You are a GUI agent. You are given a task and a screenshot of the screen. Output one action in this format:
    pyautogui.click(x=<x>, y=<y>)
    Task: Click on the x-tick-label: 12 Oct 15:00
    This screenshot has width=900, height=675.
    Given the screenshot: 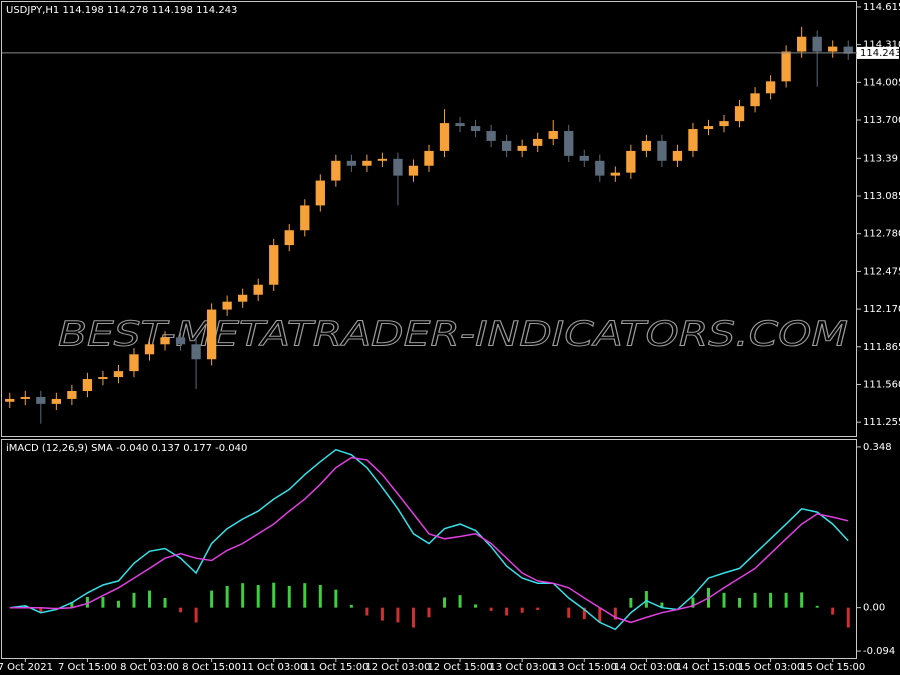 What is the action you would take?
    pyautogui.click(x=459, y=667)
    